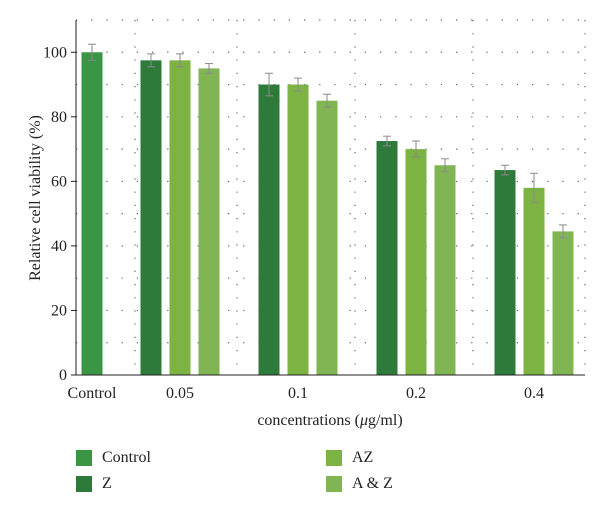 Image resolution: width=600 pixels, height=514 pixels. Describe the element at coordinates (534, 393) in the screenshot. I see `x-tick-label: 0.4` at that location.